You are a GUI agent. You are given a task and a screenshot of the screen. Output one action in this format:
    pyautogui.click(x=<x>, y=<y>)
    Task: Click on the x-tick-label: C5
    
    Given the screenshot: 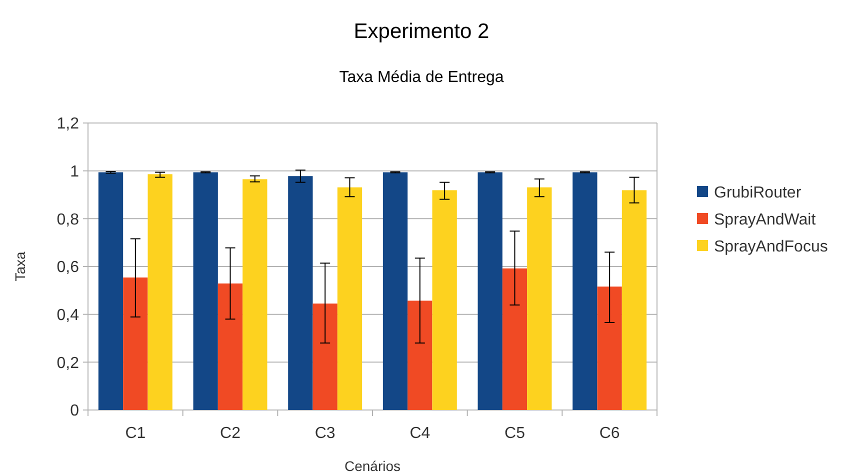 What is the action you would take?
    pyautogui.click(x=515, y=433)
    